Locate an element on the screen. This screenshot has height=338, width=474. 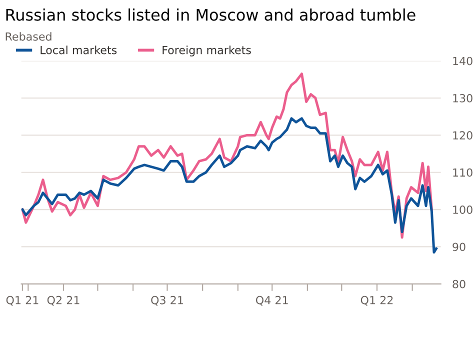
x-tick-label: Q4 21 is located at coordinates (272, 301).